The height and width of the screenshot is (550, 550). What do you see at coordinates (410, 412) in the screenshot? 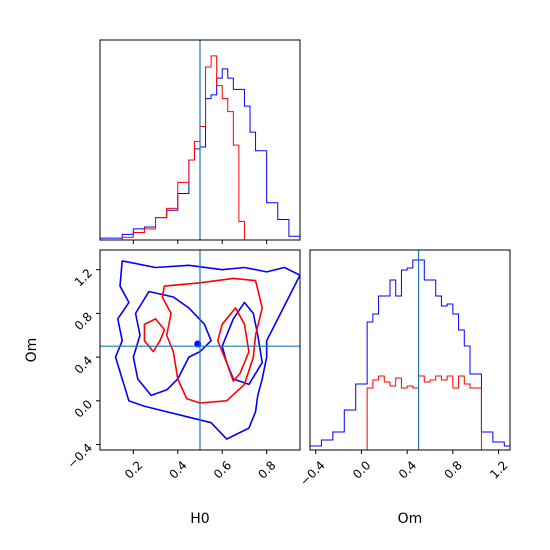
I see `om-hist-series-red-step` at bounding box center [410, 412].